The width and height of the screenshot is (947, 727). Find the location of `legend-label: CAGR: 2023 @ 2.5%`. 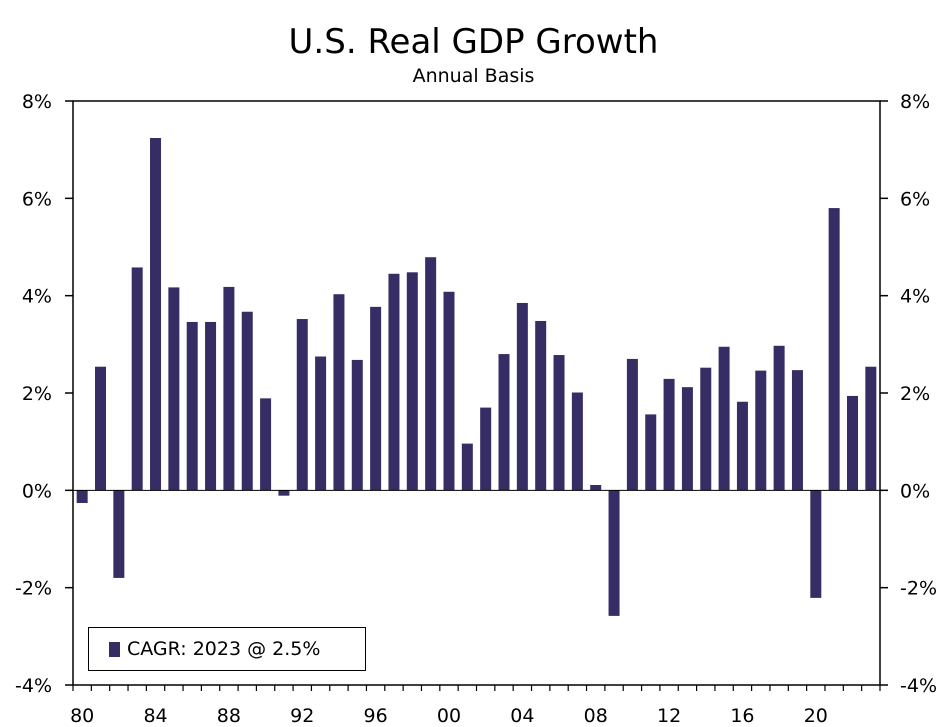

legend-label: CAGR: 2023 @ 2.5% is located at coordinates (224, 649).